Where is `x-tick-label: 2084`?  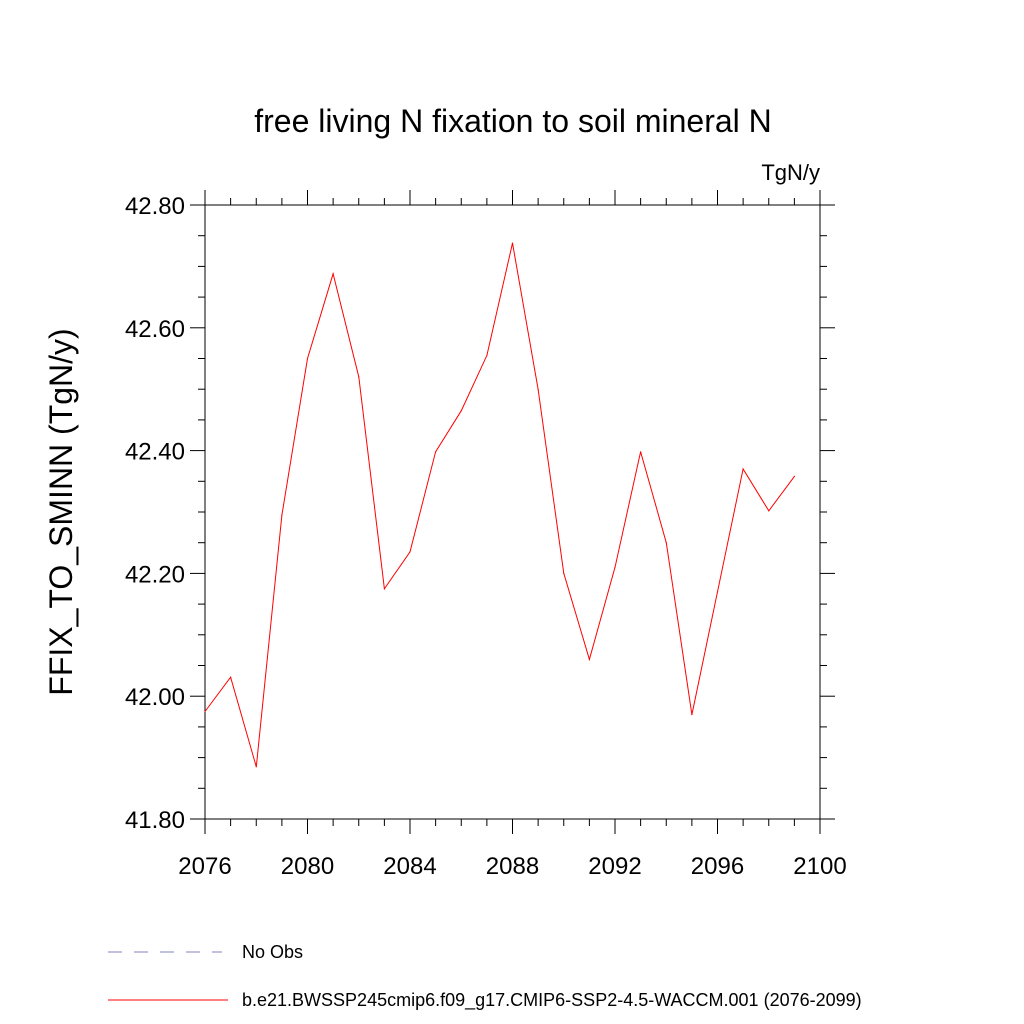 x-tick-label: 2084 is located at coordinates (409, 866).